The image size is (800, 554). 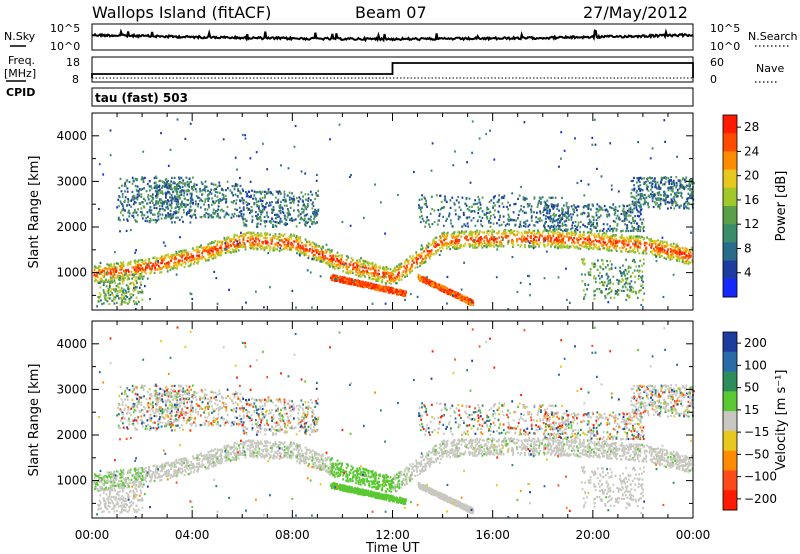 What do you see at coordinates (141, 98) in the screenshot?
I see `cpid-value: tau (fast) 503` at bounding box center [141, 98].